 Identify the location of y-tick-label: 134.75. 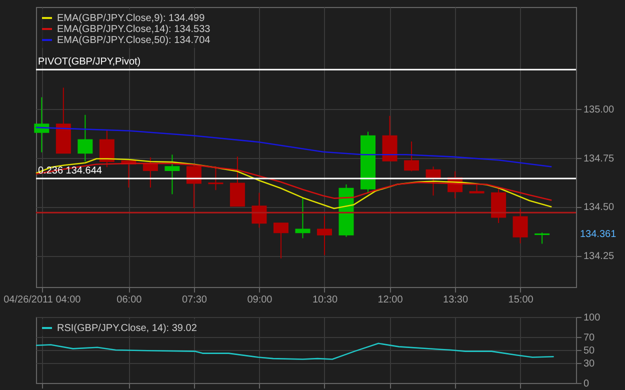
(599, 158).